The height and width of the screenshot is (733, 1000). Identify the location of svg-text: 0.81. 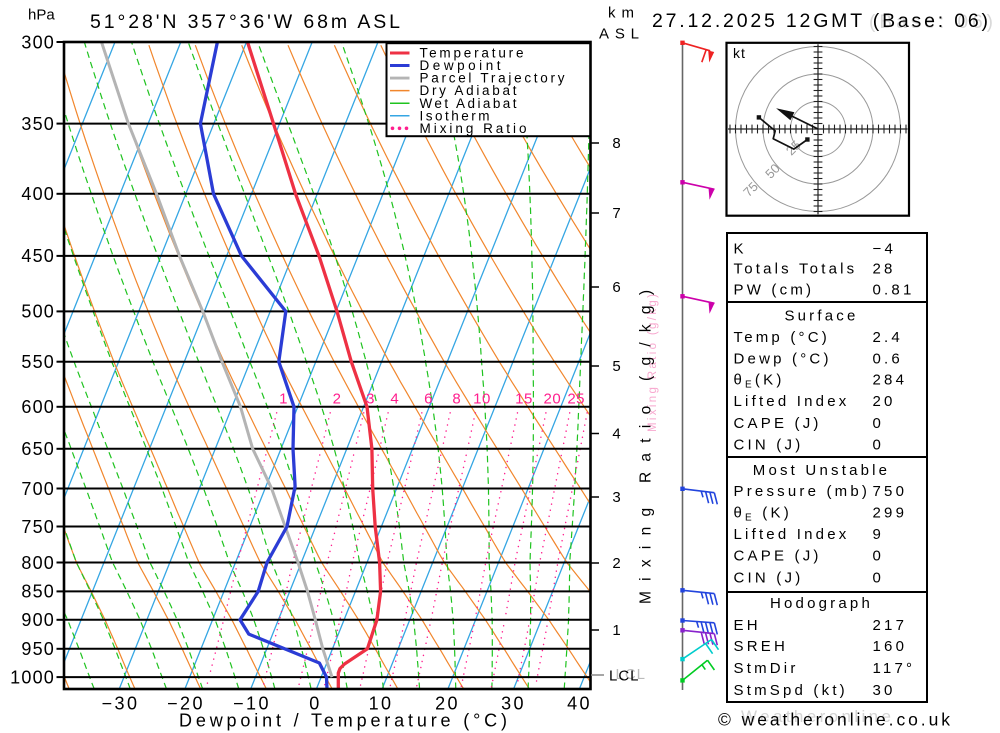
(894, 290).